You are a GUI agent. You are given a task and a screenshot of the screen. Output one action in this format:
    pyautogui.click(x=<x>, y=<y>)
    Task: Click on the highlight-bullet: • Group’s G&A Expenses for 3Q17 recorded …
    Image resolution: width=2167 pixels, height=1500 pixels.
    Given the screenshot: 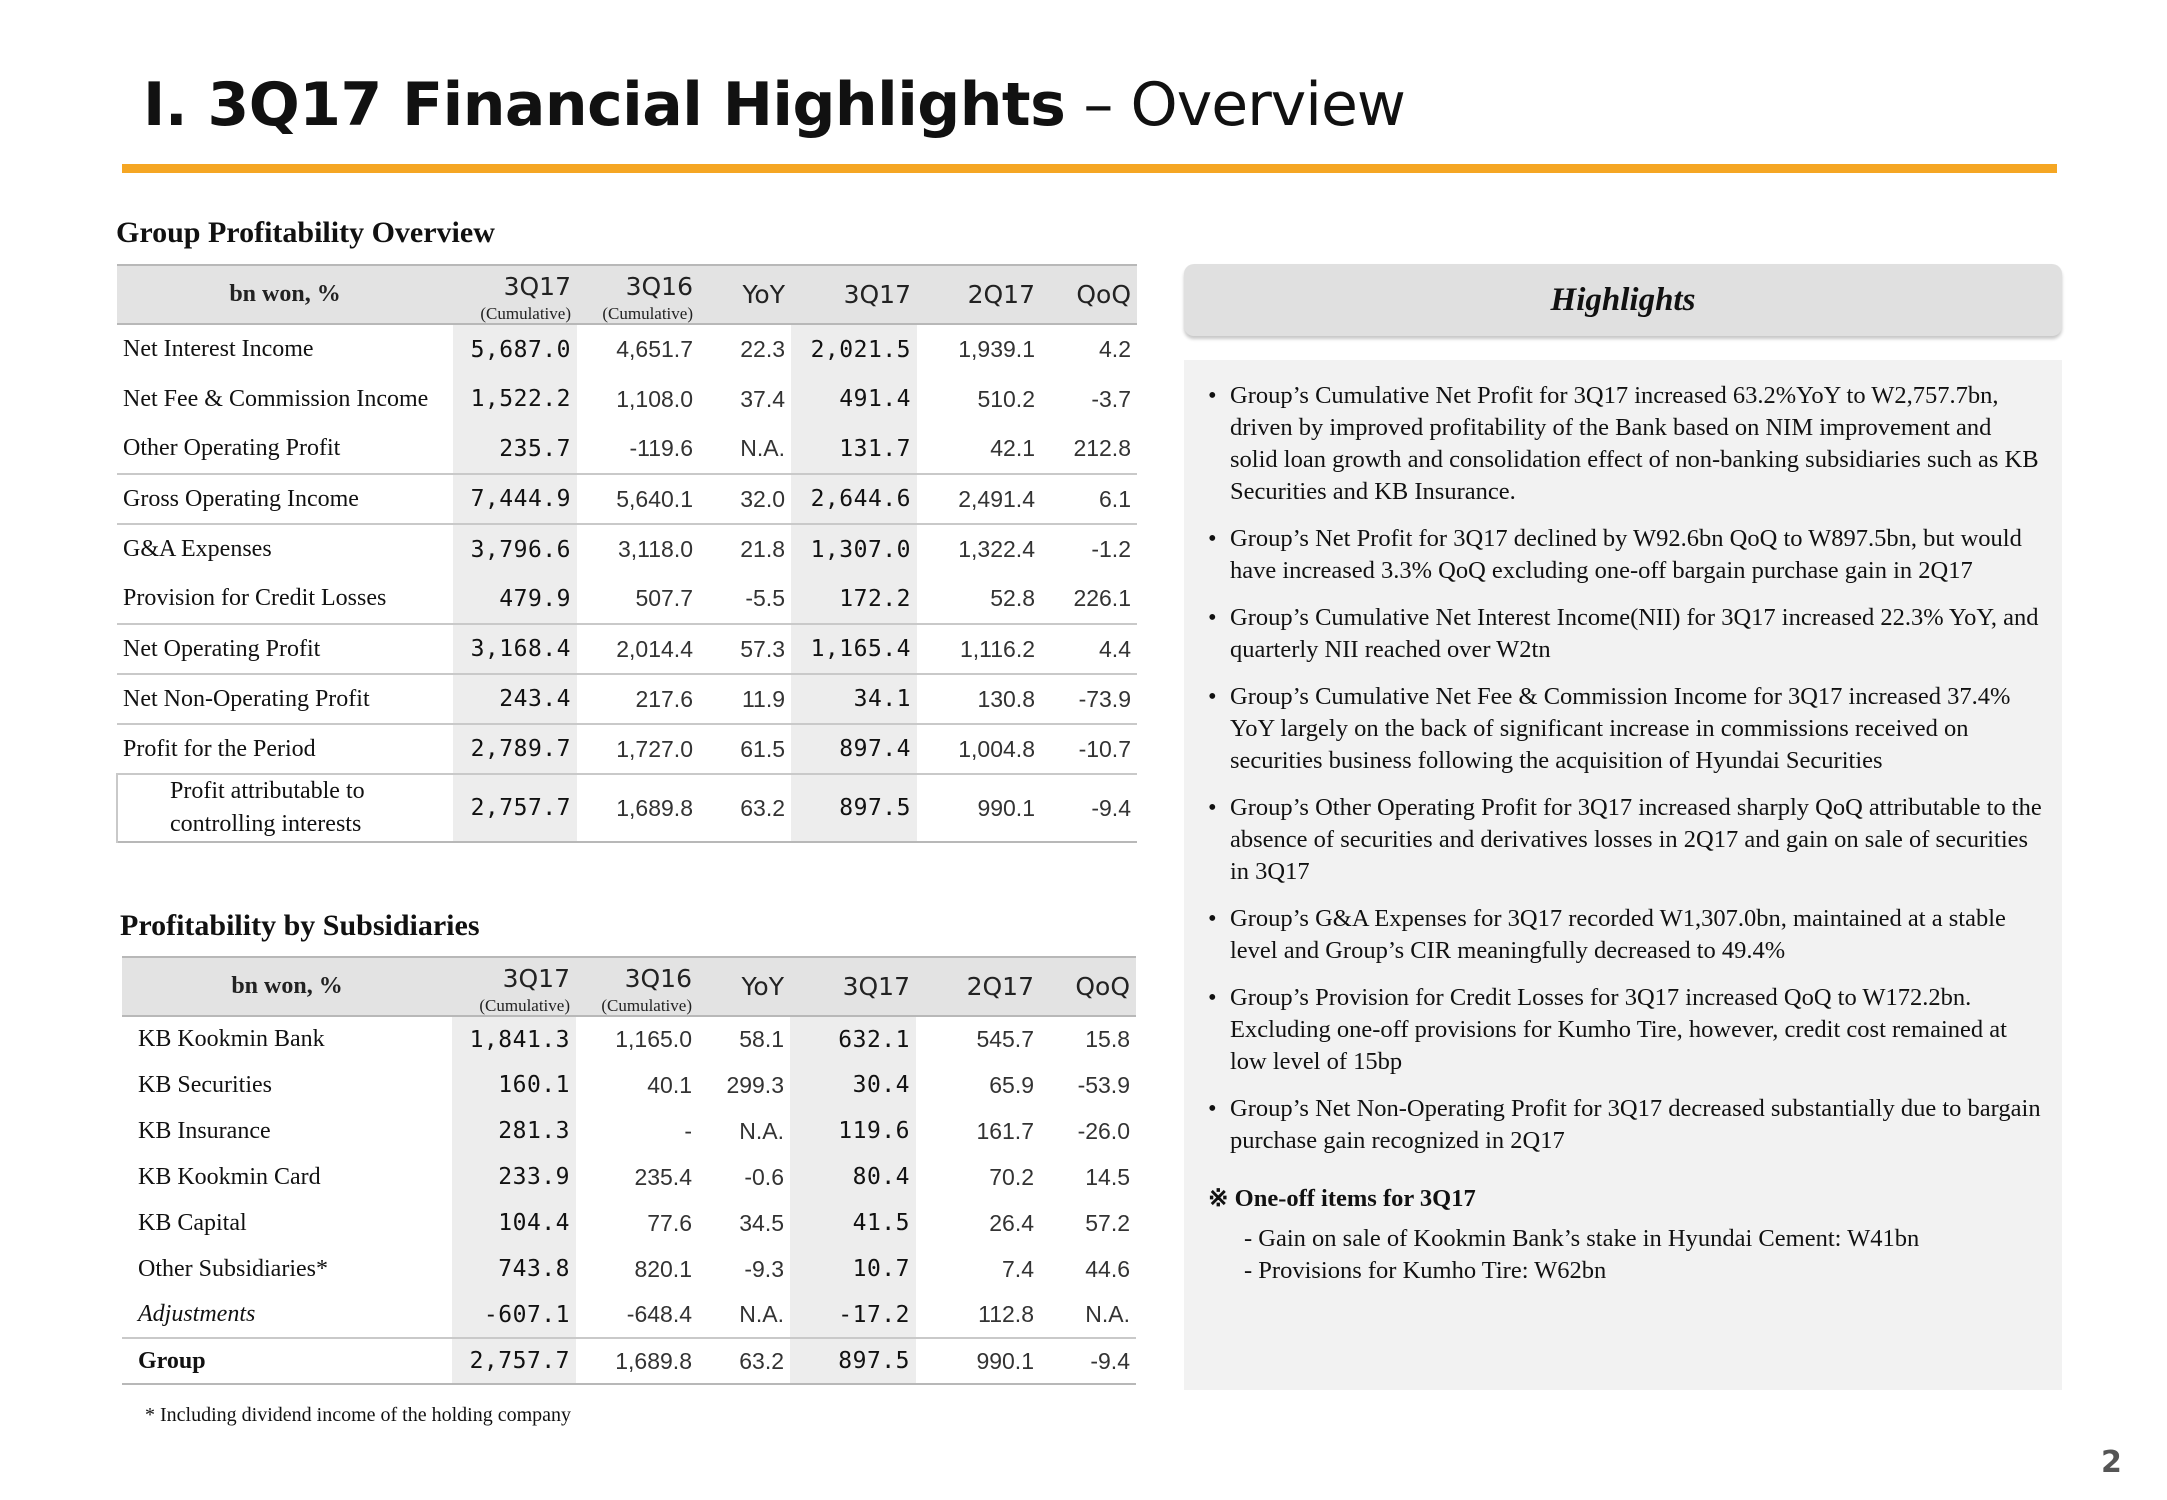 What is the action you would take?
    pyautogui.click(x=1607, y=934)
    